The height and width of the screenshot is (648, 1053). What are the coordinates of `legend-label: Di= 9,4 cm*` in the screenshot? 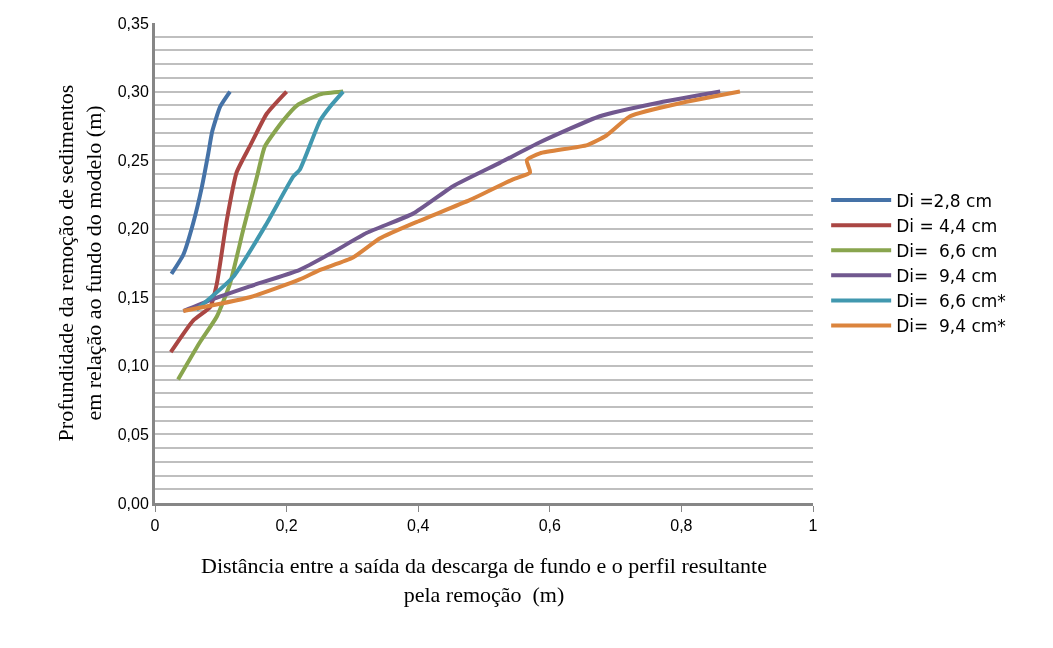 It's located at (951, 326).